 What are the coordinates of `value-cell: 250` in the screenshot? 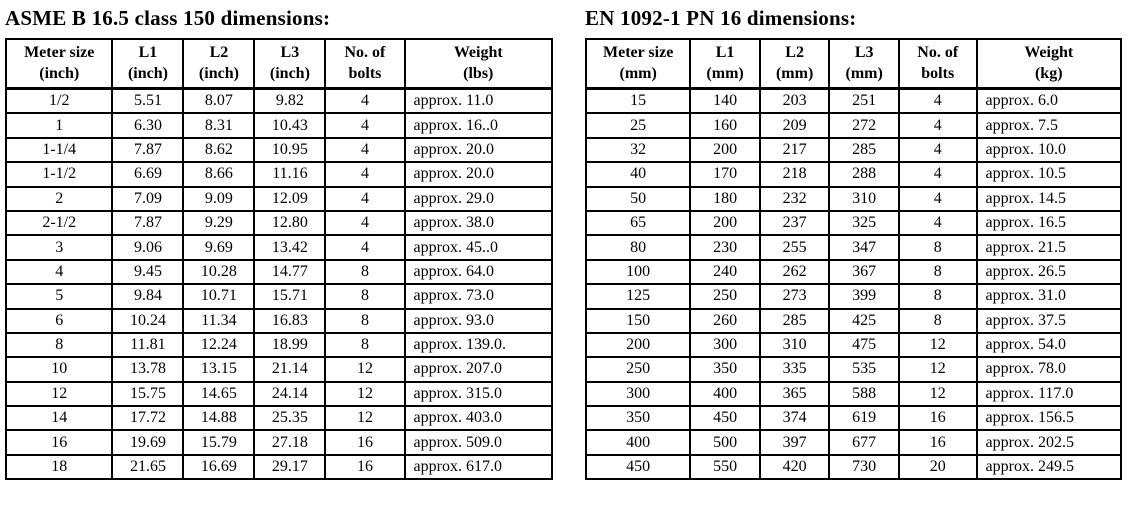 It's located at (725, 296).